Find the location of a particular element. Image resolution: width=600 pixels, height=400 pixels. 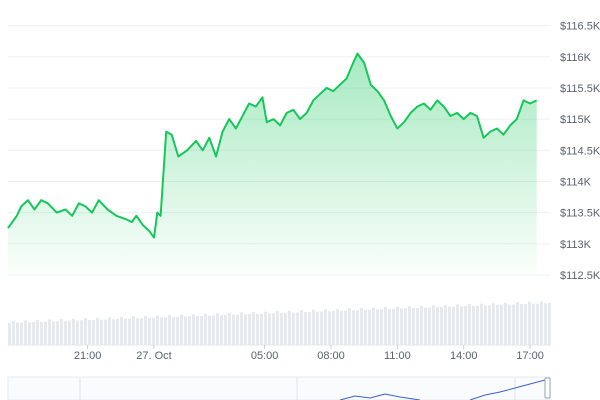

y-tick-label: $115K is located at coordinates (576, 120).